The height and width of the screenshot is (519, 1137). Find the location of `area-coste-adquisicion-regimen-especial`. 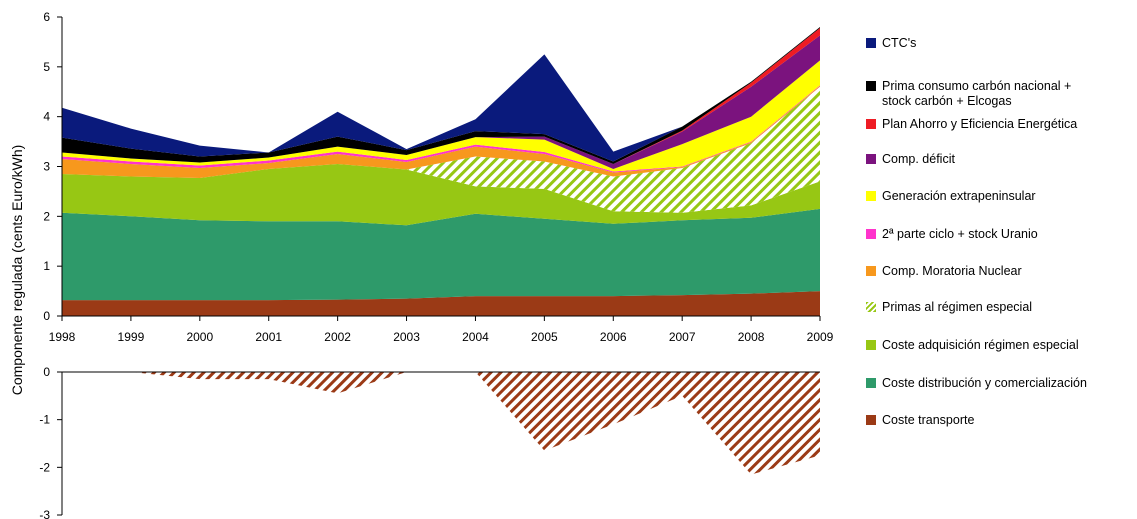

area-coste-adquisicion-regimen-especial is located at coordinates (441, 195).